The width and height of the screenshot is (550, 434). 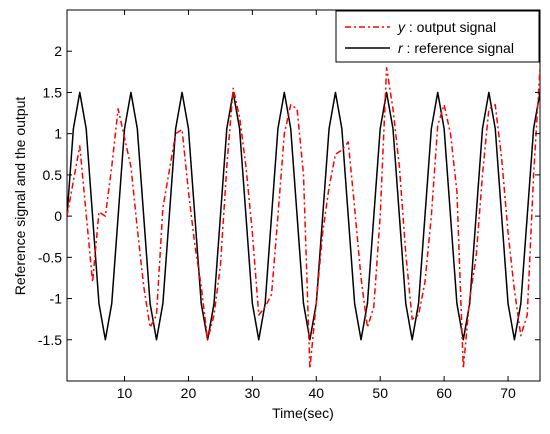 What do you see at coordinates (58, 134) in the screenshot?
I see `y-tick-label: 1` at bounding box center [58, 134].